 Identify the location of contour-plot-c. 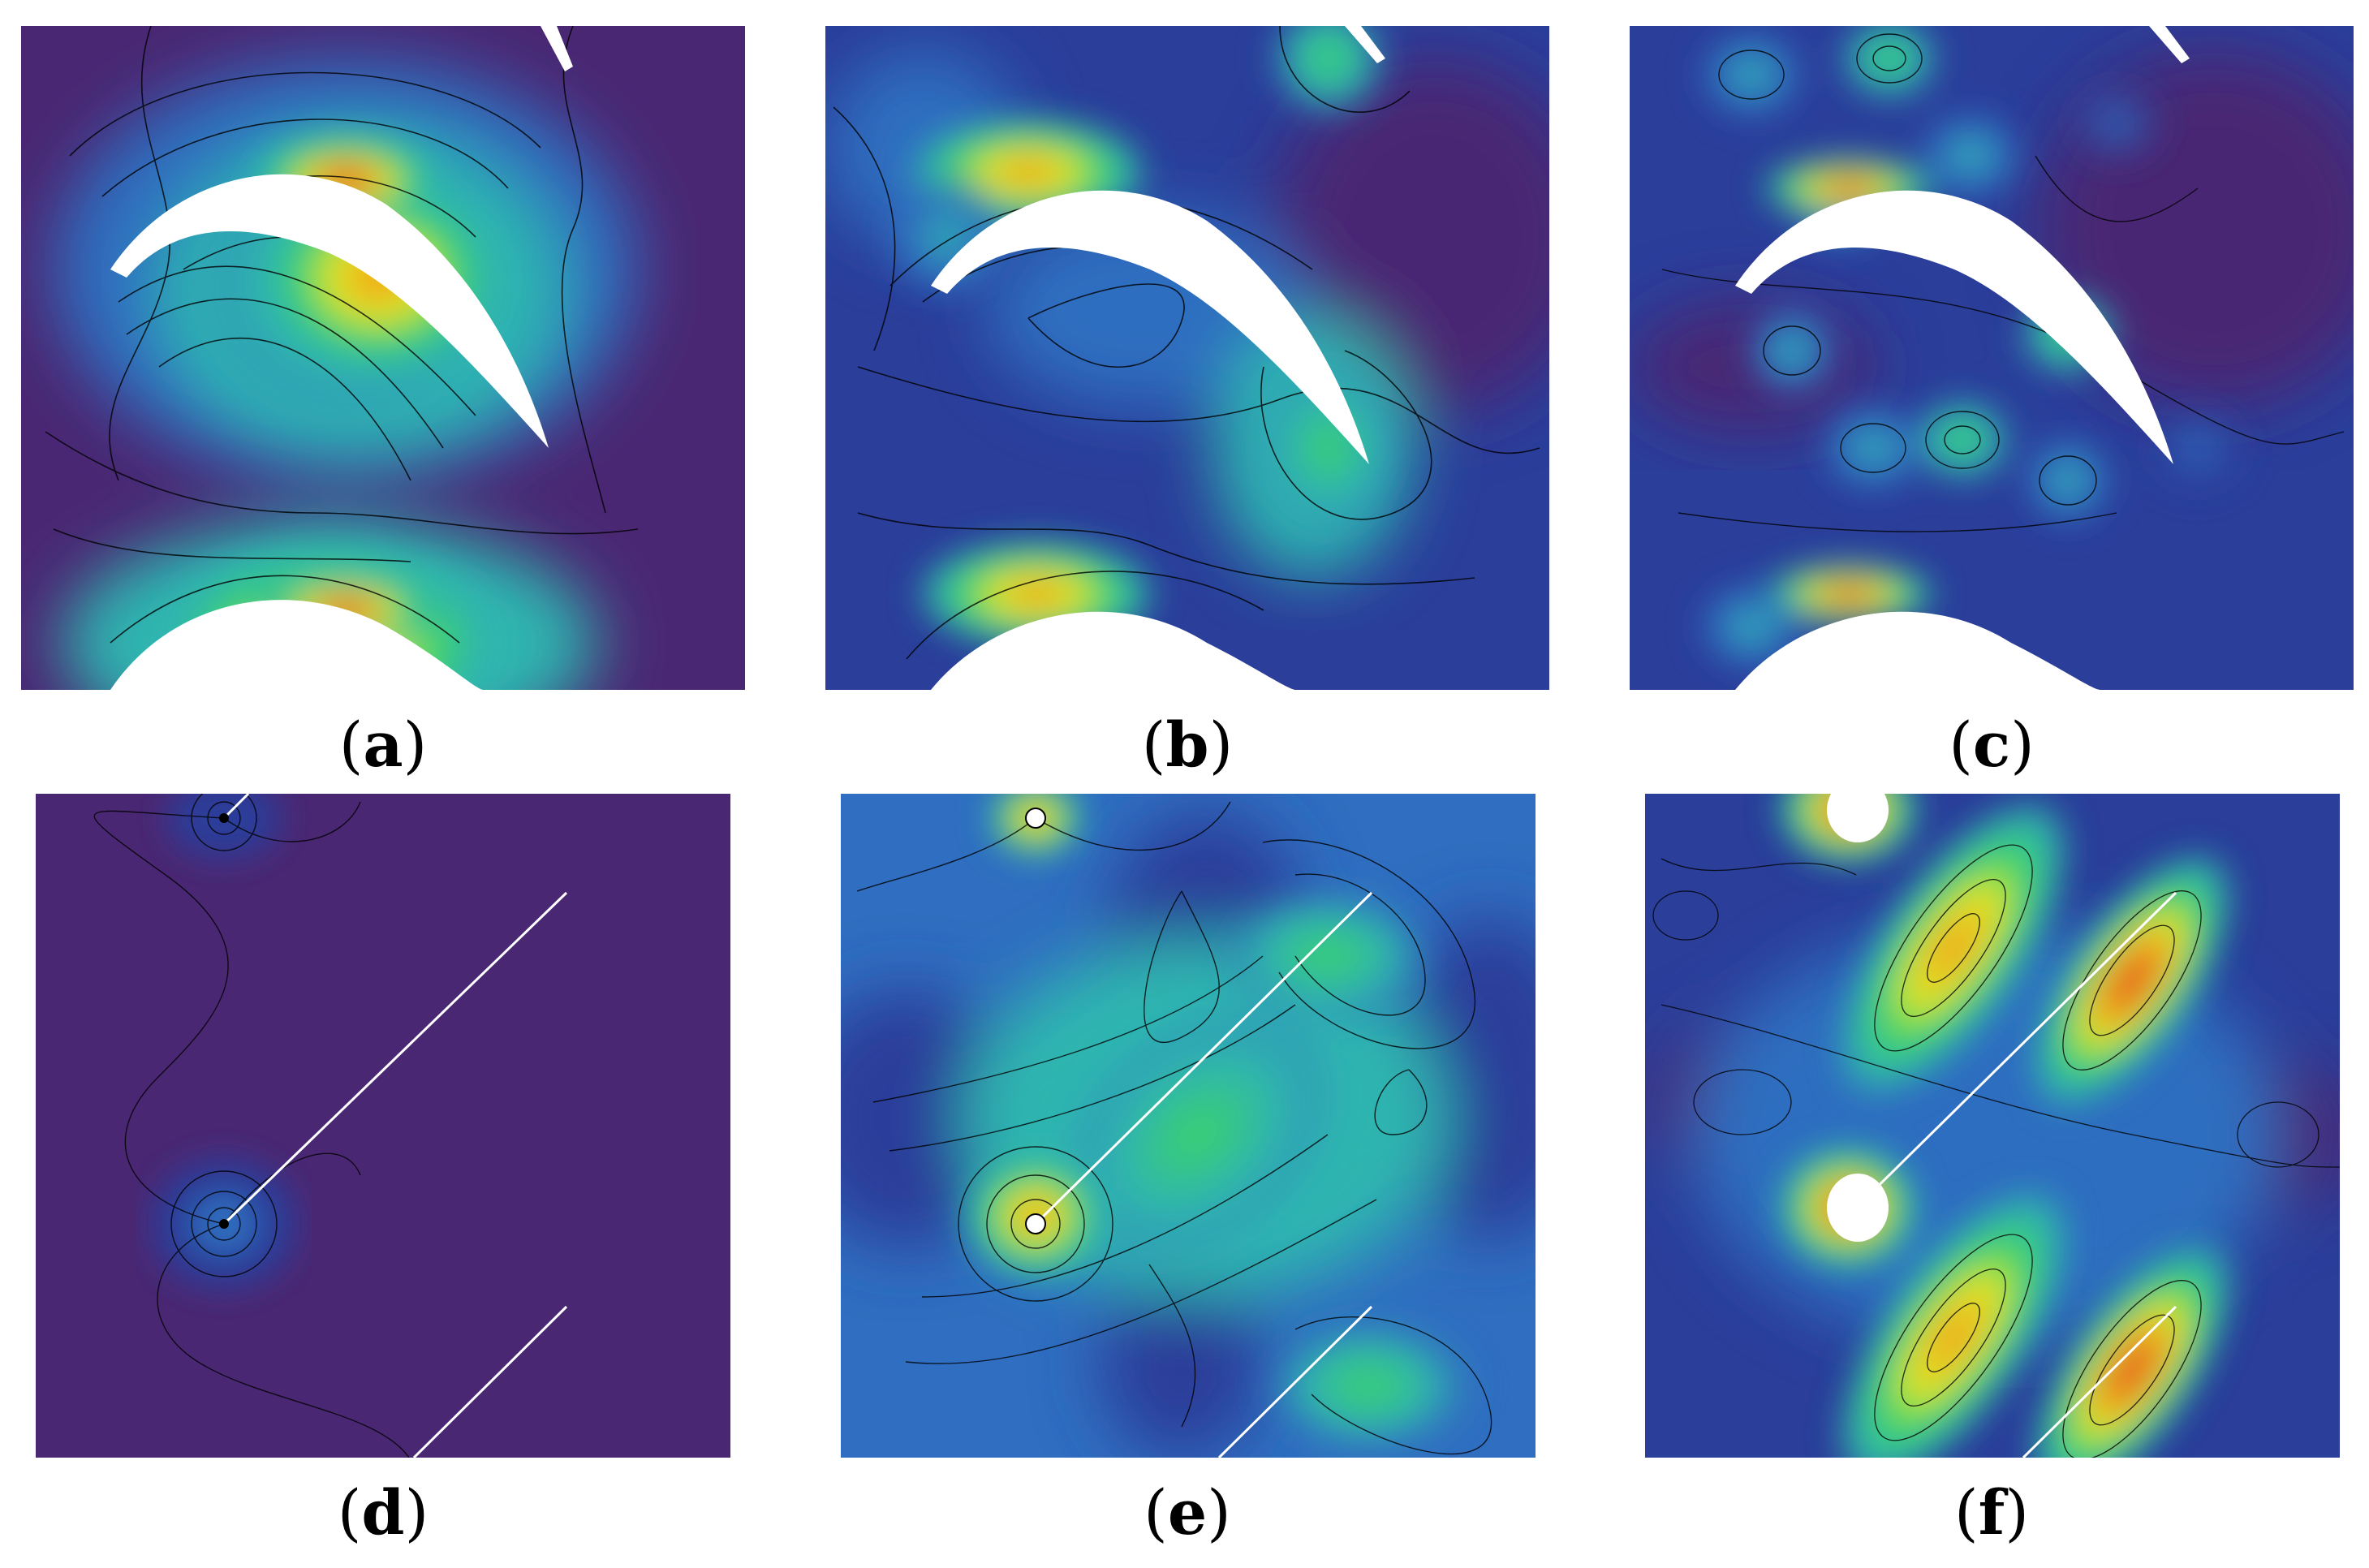
(1992, 358).